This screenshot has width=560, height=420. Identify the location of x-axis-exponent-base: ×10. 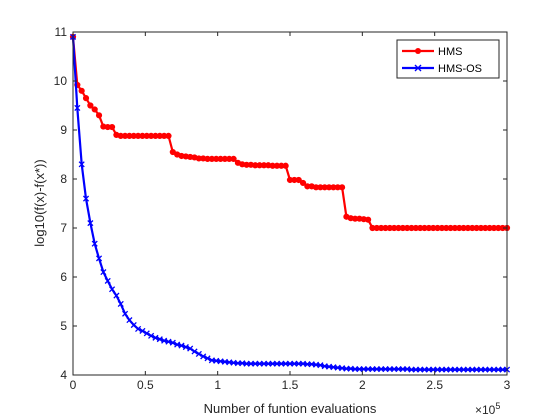
(485, 410).